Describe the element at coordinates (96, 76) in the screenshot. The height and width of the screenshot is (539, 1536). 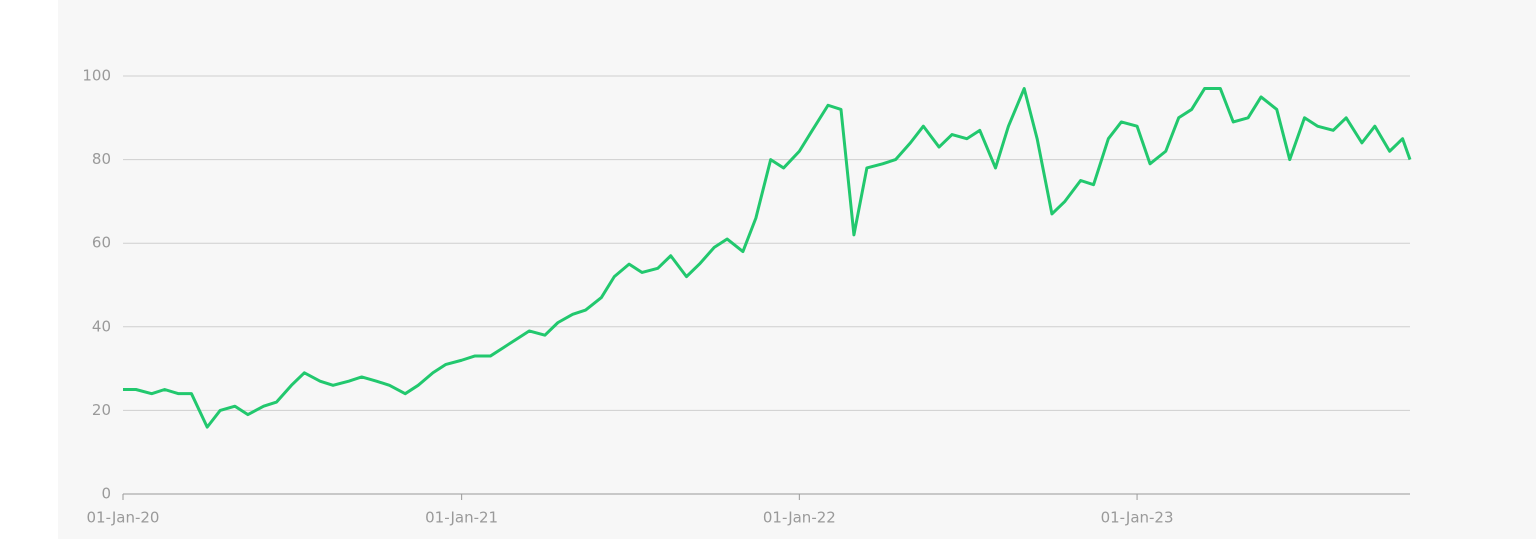
I see `y-tick-label: 100` at that location.